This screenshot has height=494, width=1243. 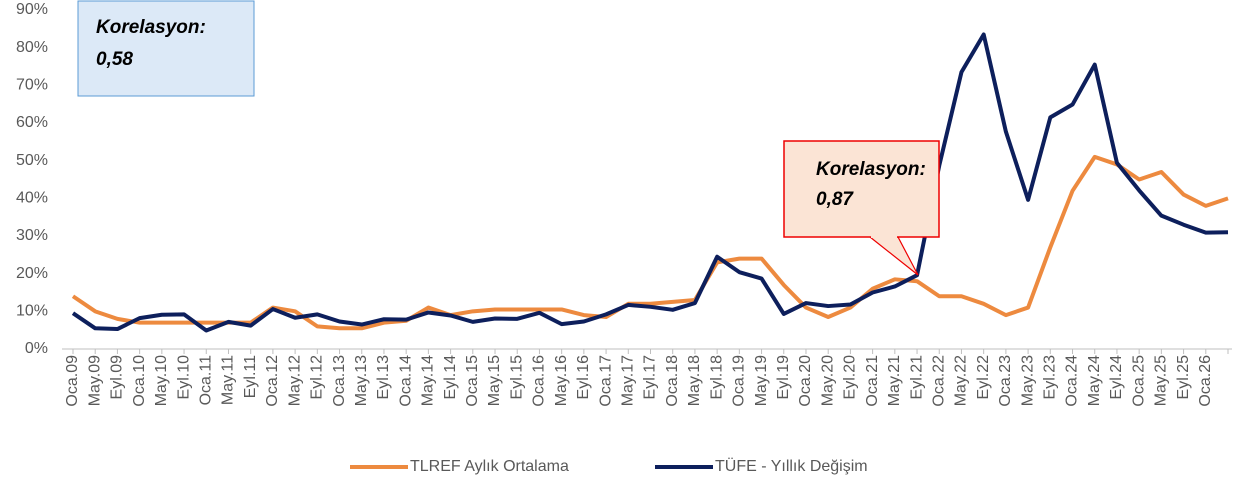 I want to click on x-tick-label: Oca.09, so click(x=72, y=381).